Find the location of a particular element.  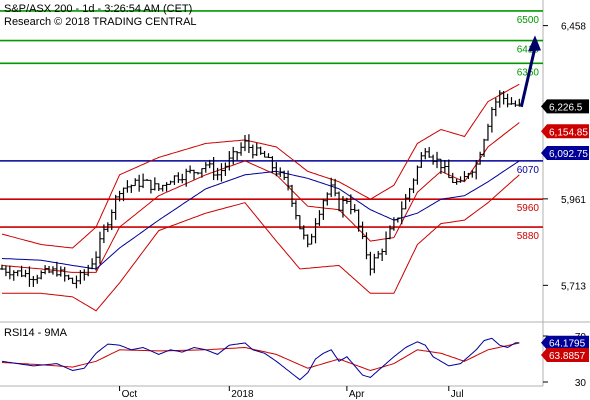

price-tag-label: 6,226.5 is located at coordinates (566, 107).